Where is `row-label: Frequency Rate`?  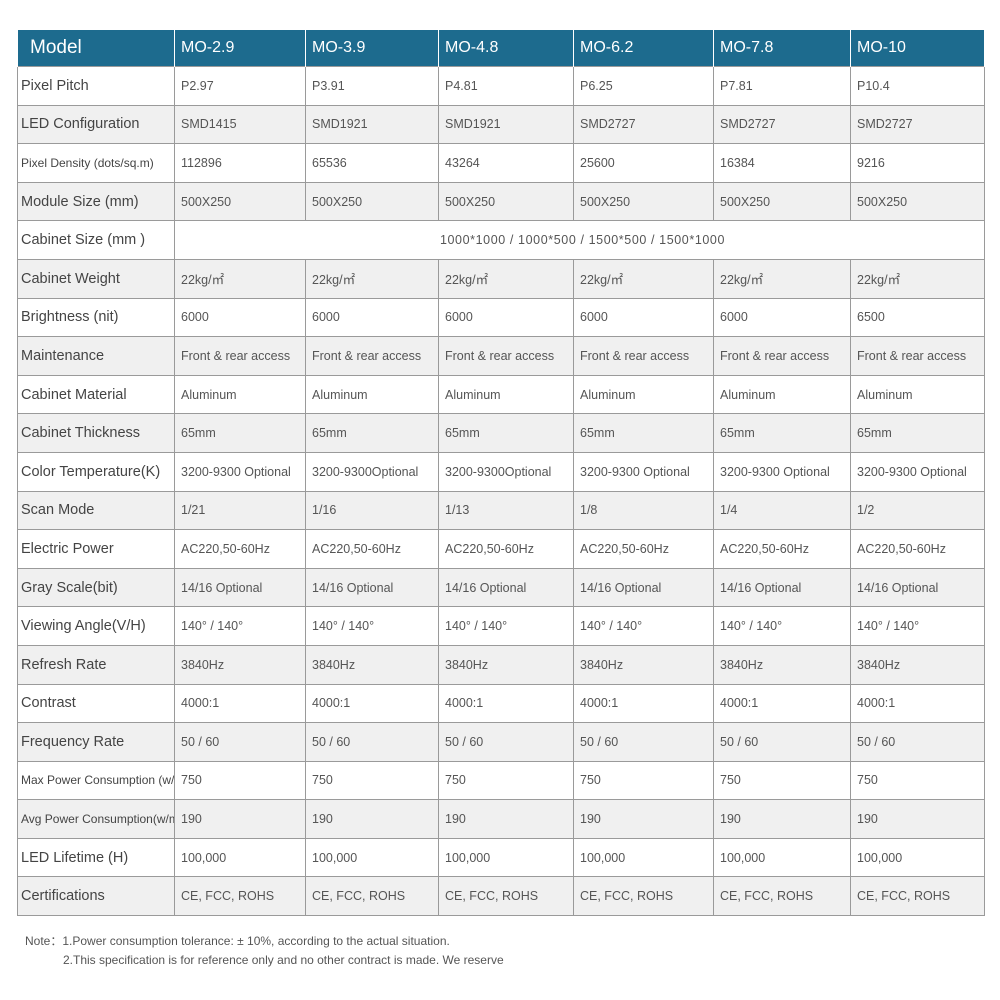
row-label: Frequency Rate is located at coordinates (96, 742).